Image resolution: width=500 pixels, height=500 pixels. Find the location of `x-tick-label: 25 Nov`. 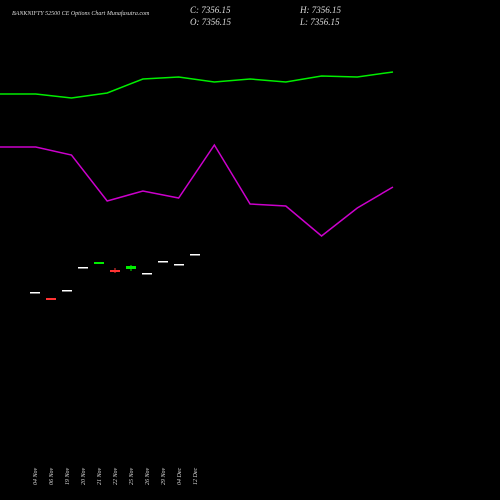

x-tick-label: 25 Nov is located at coordinates (132, 476).